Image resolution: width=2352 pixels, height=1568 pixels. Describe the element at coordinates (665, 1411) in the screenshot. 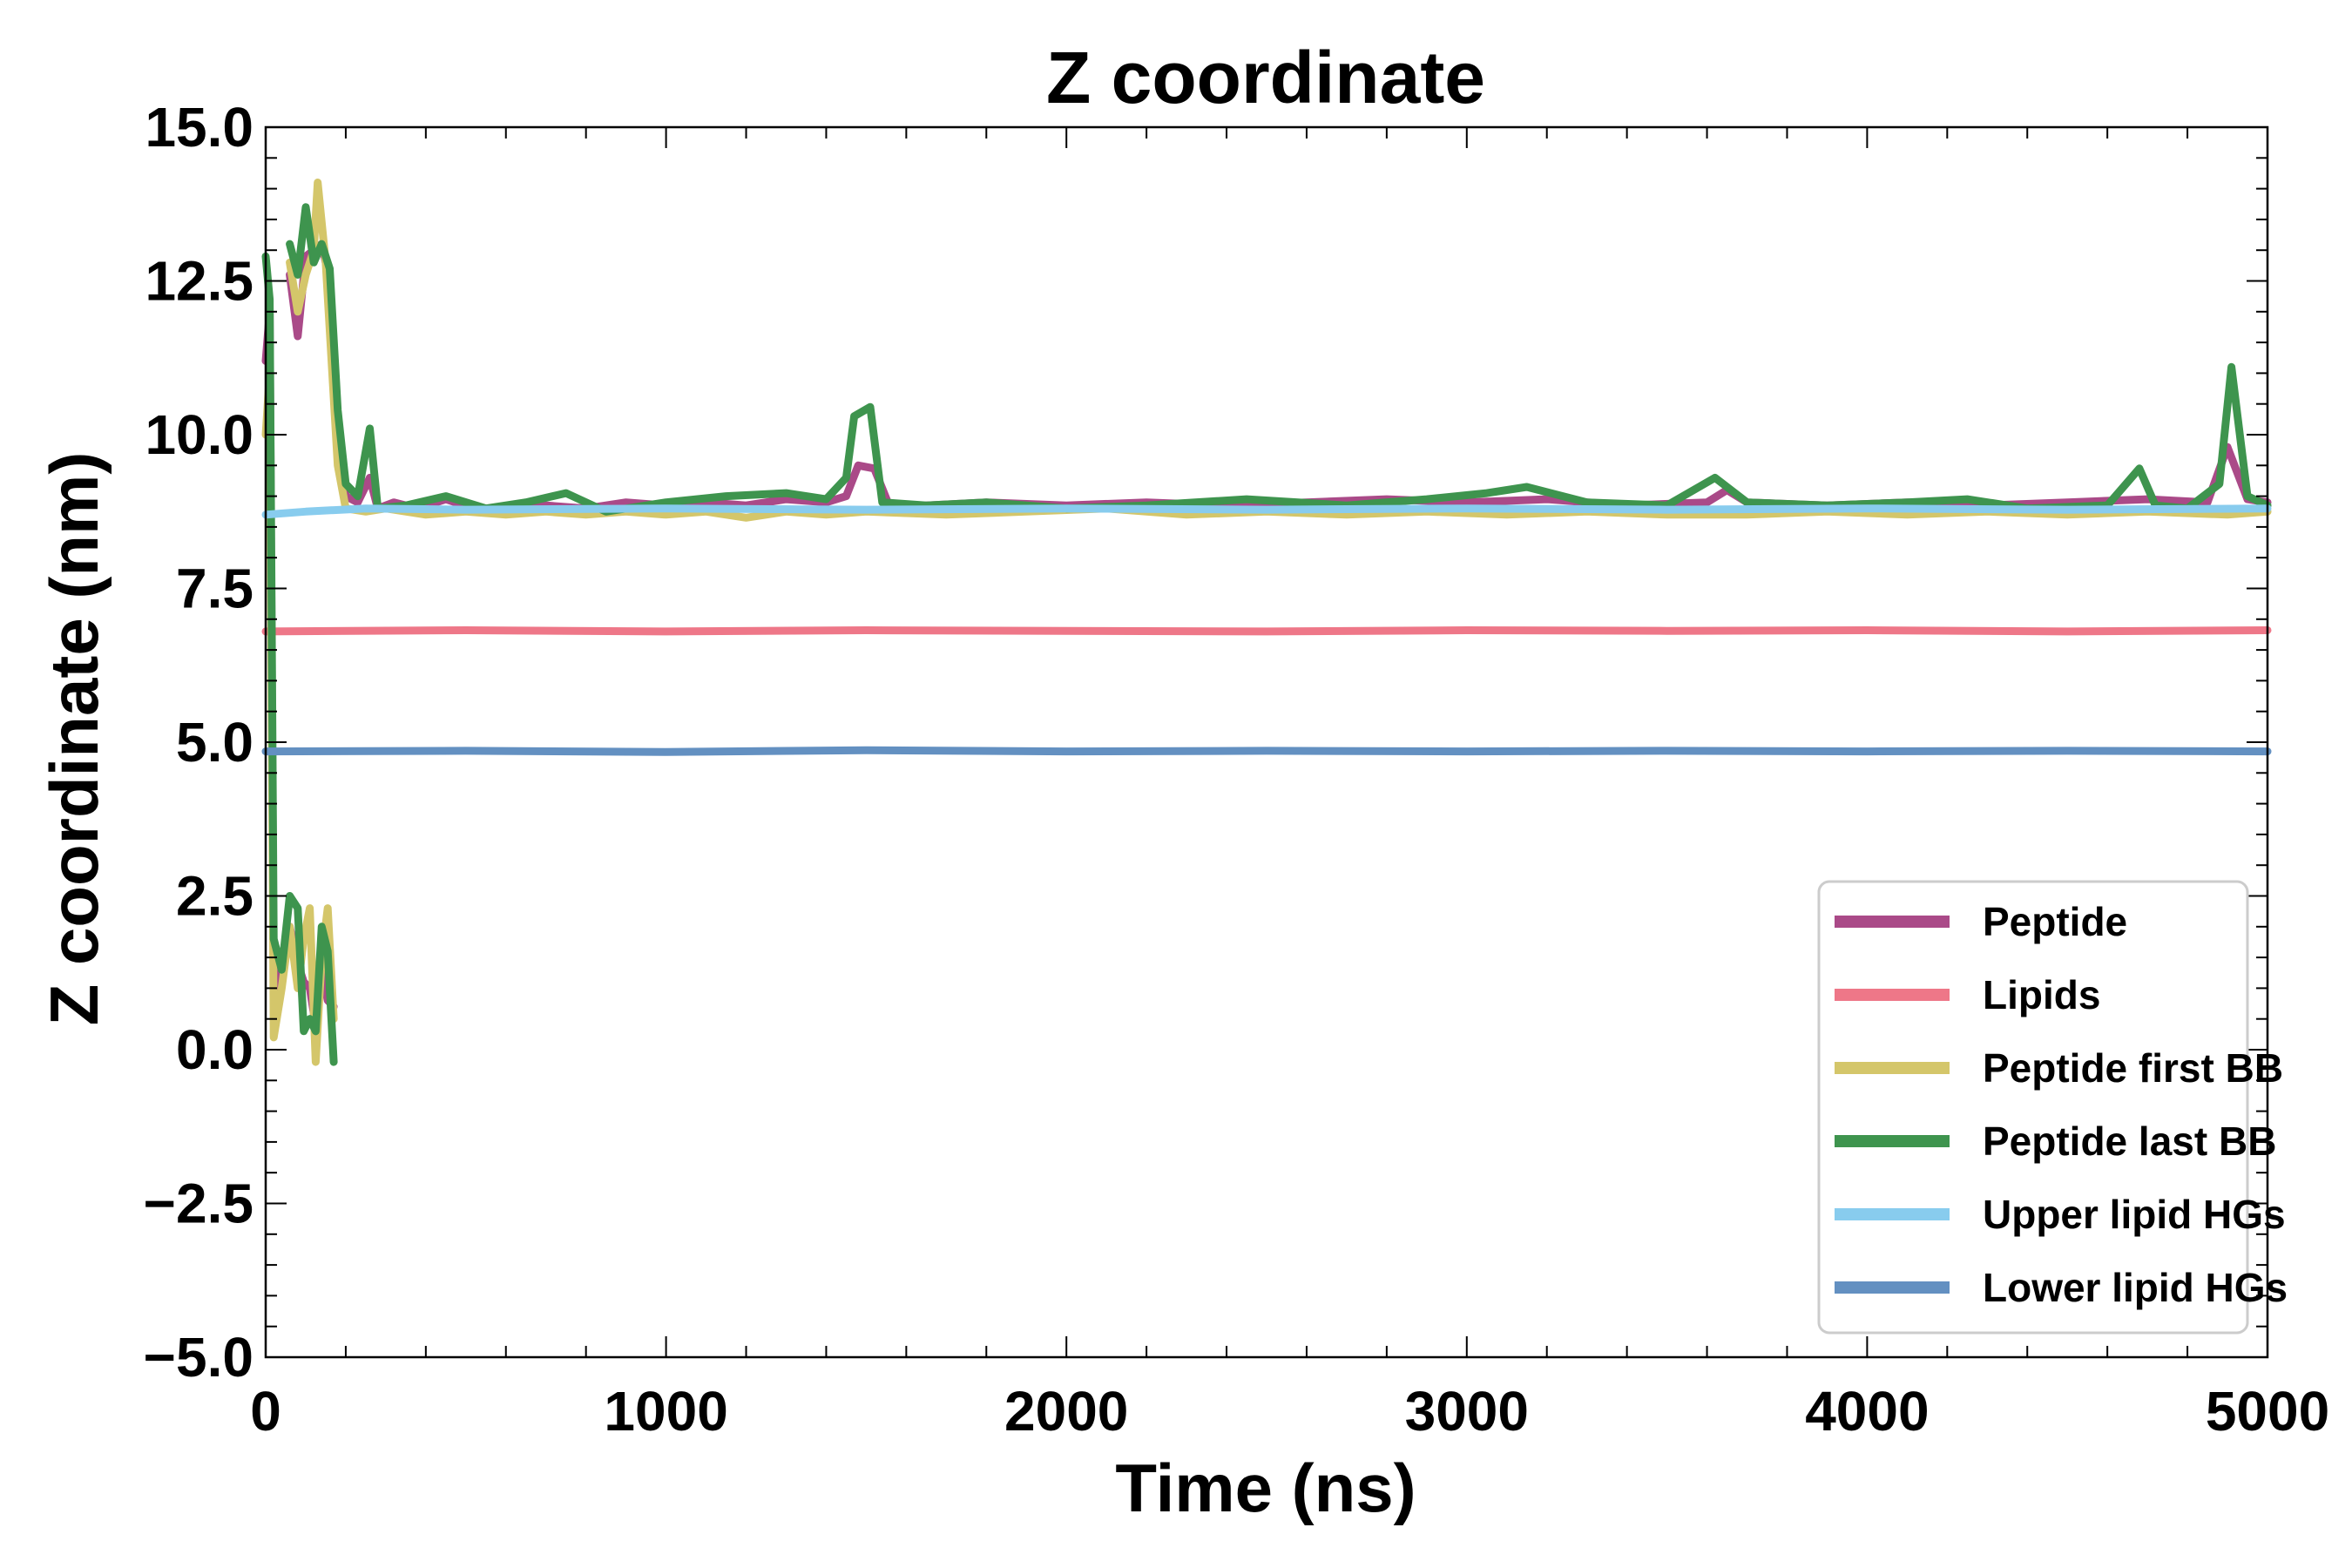

I see `x-tick-label: 1000` at that location.